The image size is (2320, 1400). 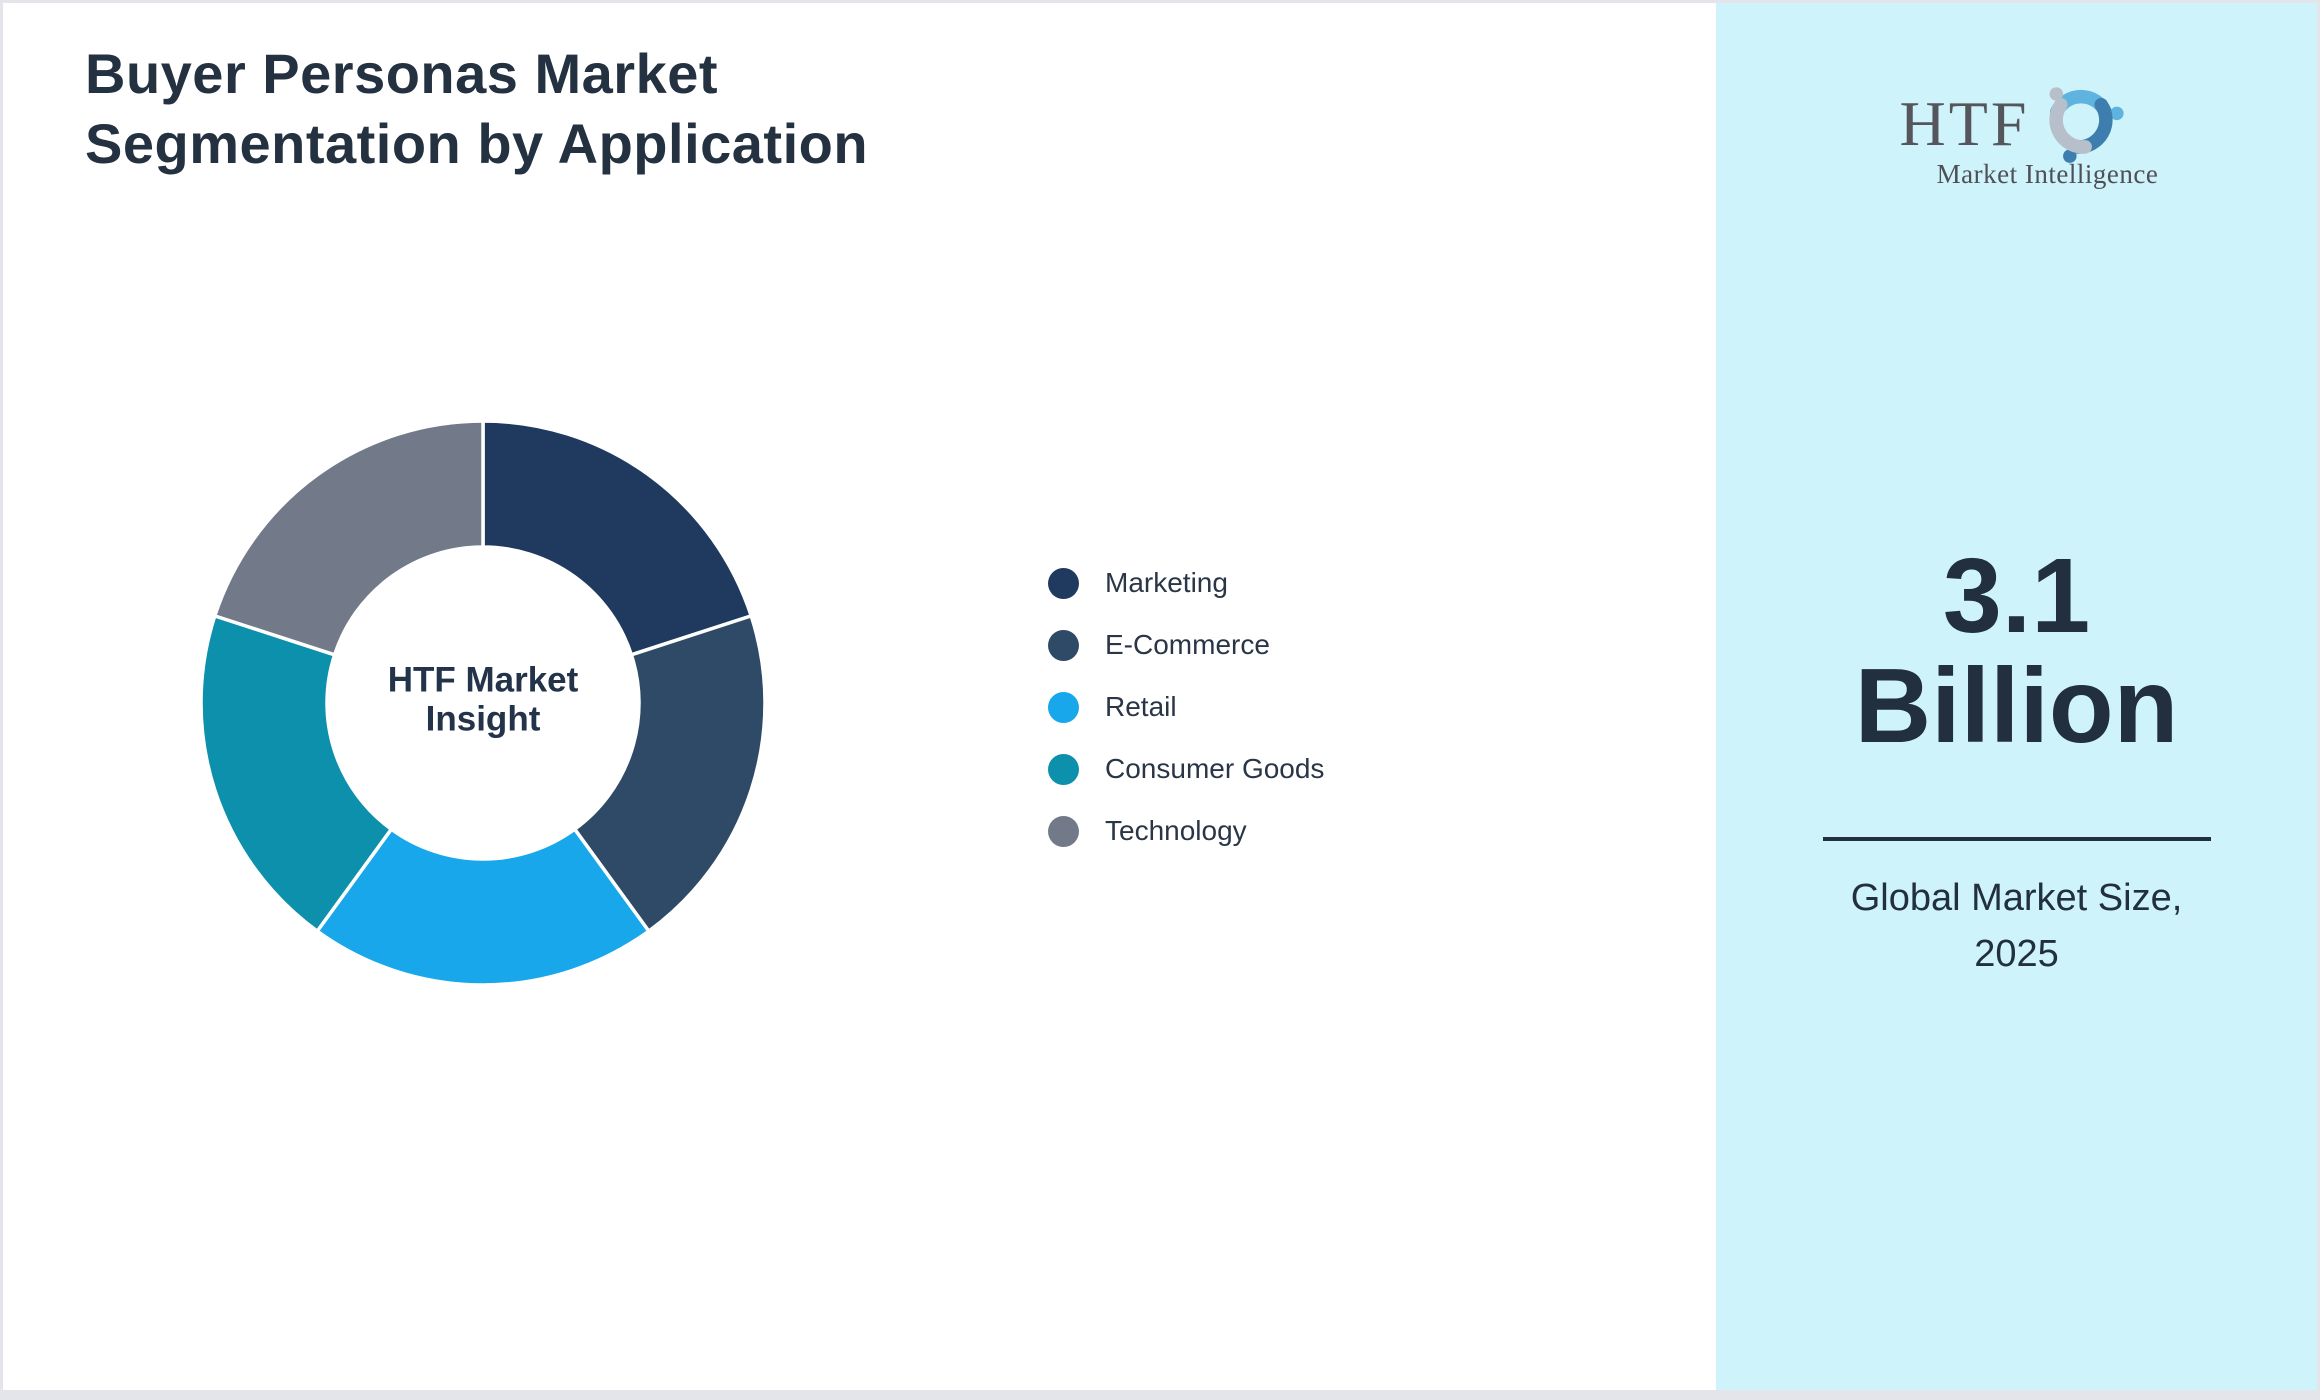 I want to click on donut-segment-e-commerce, so click(x=669, y=773).